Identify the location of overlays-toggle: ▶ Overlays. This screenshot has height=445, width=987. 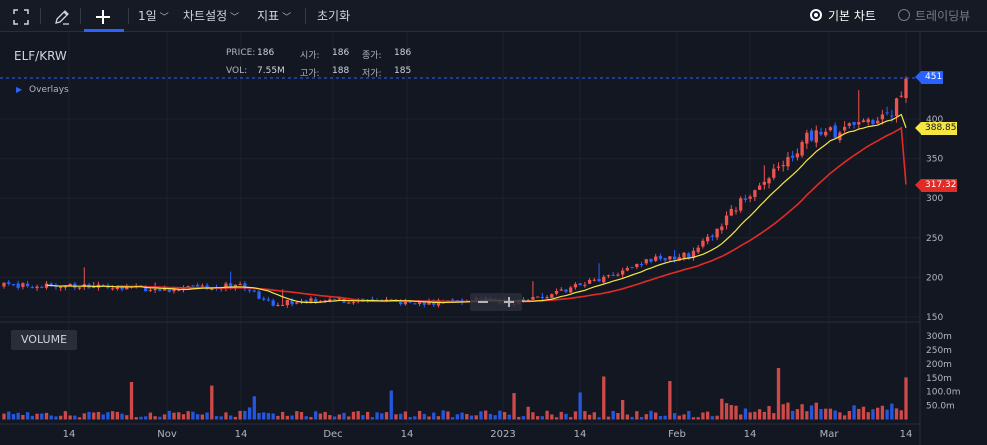
(42, 90).